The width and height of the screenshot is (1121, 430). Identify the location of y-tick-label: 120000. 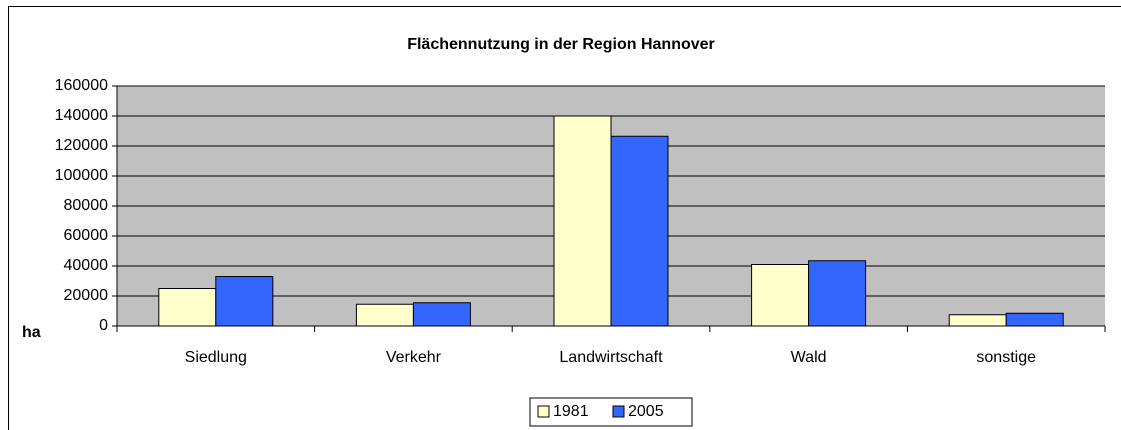
(81, 145).